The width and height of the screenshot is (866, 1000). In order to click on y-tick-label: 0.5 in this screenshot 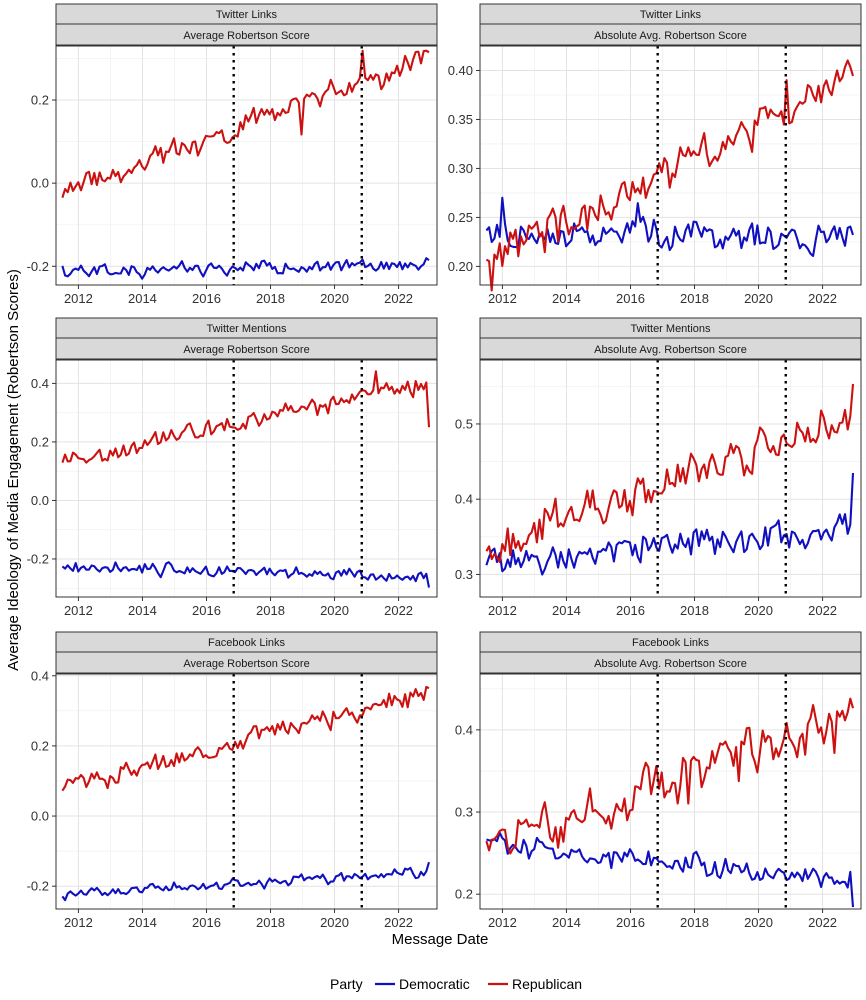, I will do `click(464, 423)`.